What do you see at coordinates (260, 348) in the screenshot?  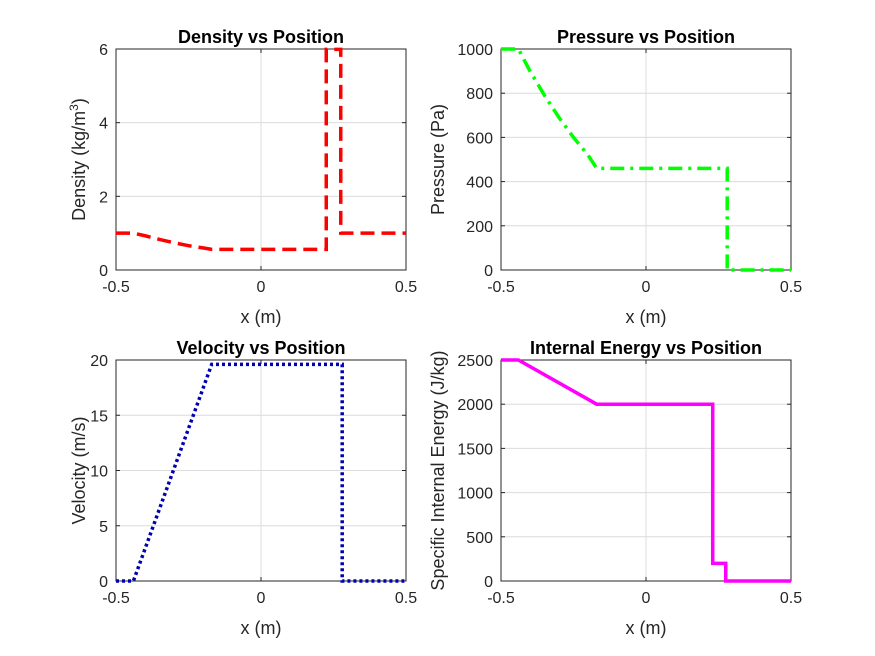 I see `chart-title: Velocity vs Position` at bounding box center [260, 348].